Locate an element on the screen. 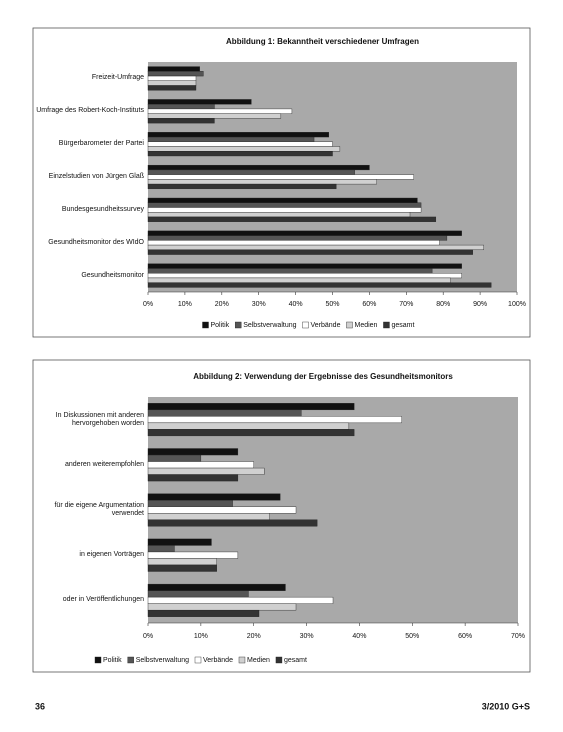  x-tick-label: 100% is located at coordinates (517, 304).